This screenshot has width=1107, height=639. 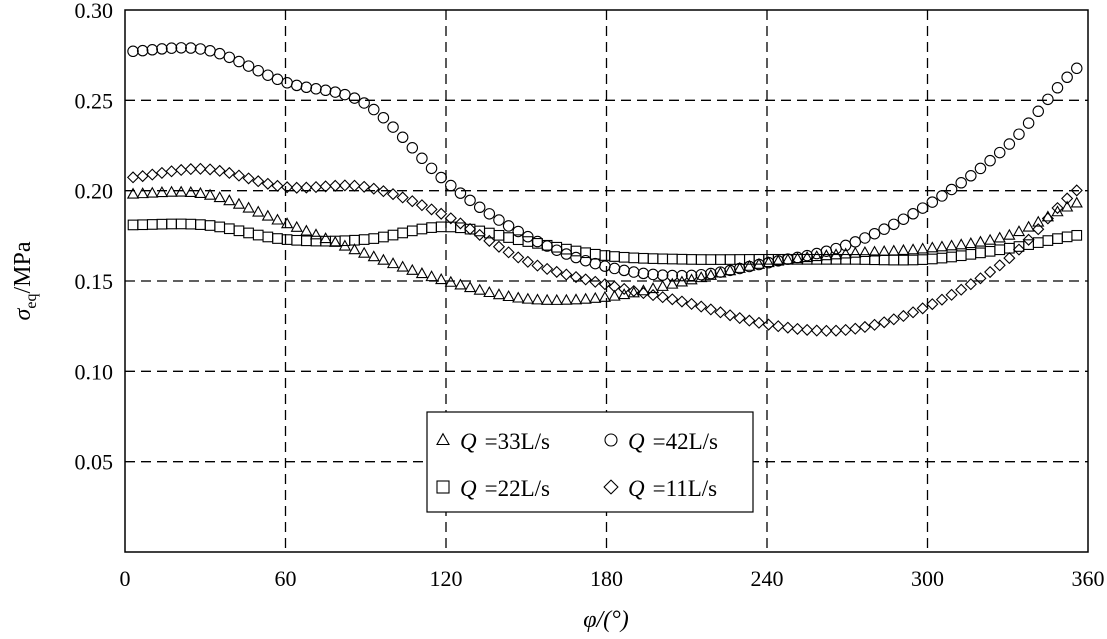 I want to click on y-tick-label: 0.05, so click(x=94, y=462).